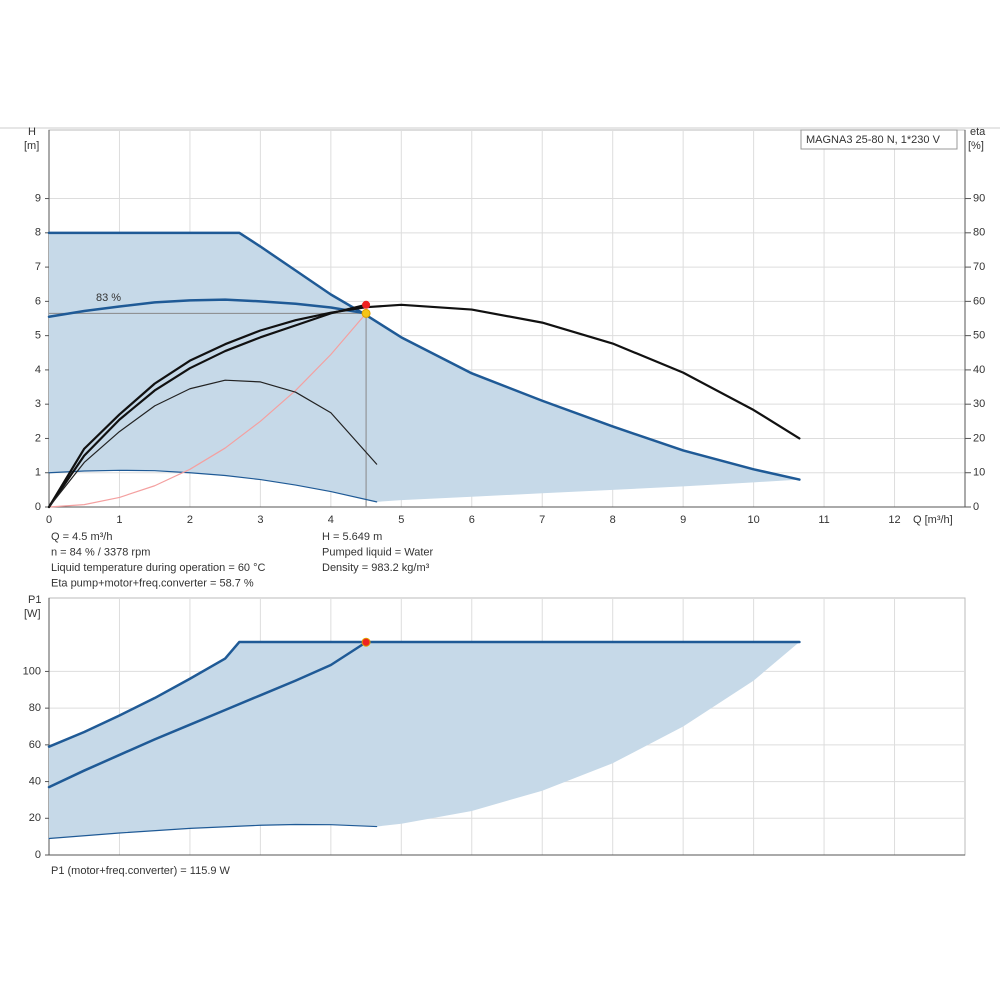 Image resolution: width=1000 pixels, height=1000 pixels. What do you see at coordinates (472, 520) in the screenshot?
I see `x-tick-label: 6` at bounding box center [472, 520].